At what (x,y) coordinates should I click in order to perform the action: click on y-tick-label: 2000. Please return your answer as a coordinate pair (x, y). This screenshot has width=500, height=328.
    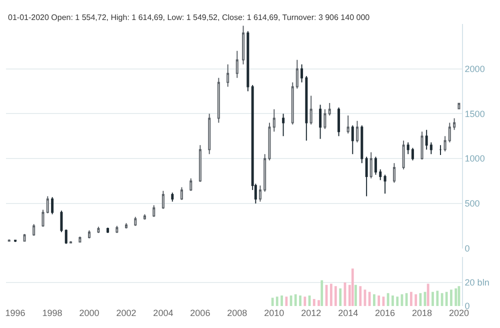
    Looking at the image, I should click on (474, 69).